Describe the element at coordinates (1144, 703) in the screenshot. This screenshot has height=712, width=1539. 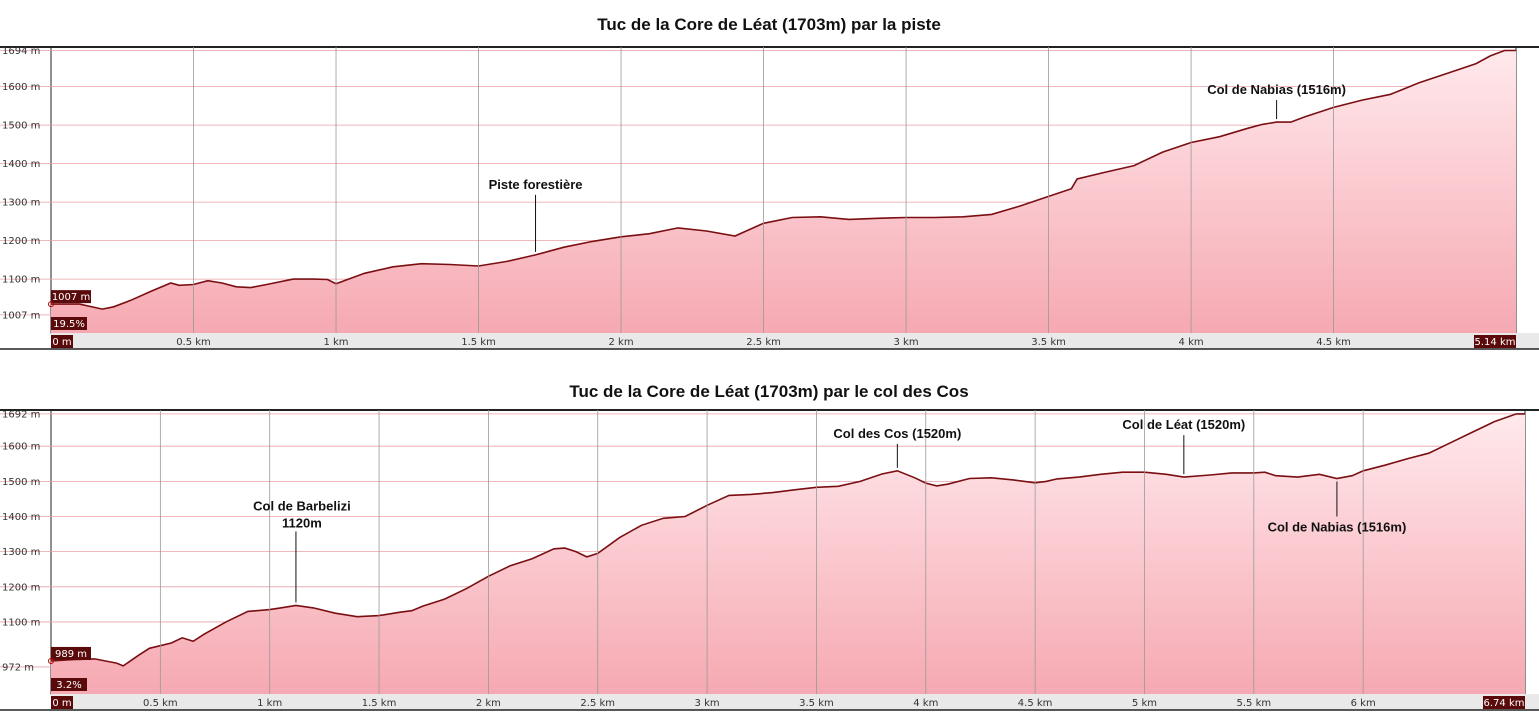
I see `x-tick-label: 5 km` at that location.